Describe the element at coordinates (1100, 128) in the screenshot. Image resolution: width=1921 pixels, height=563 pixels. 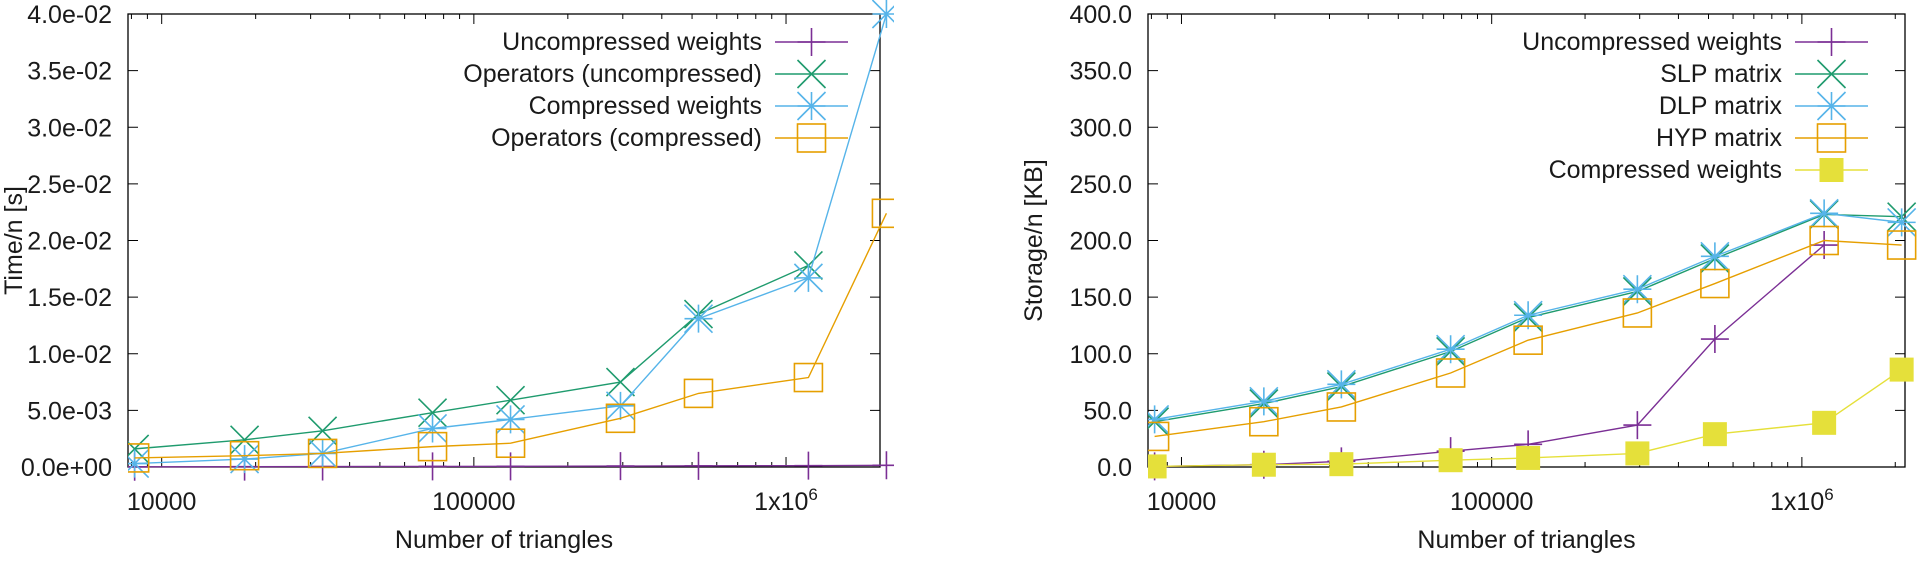
I see `y-tick-label: 300.0` at that location.